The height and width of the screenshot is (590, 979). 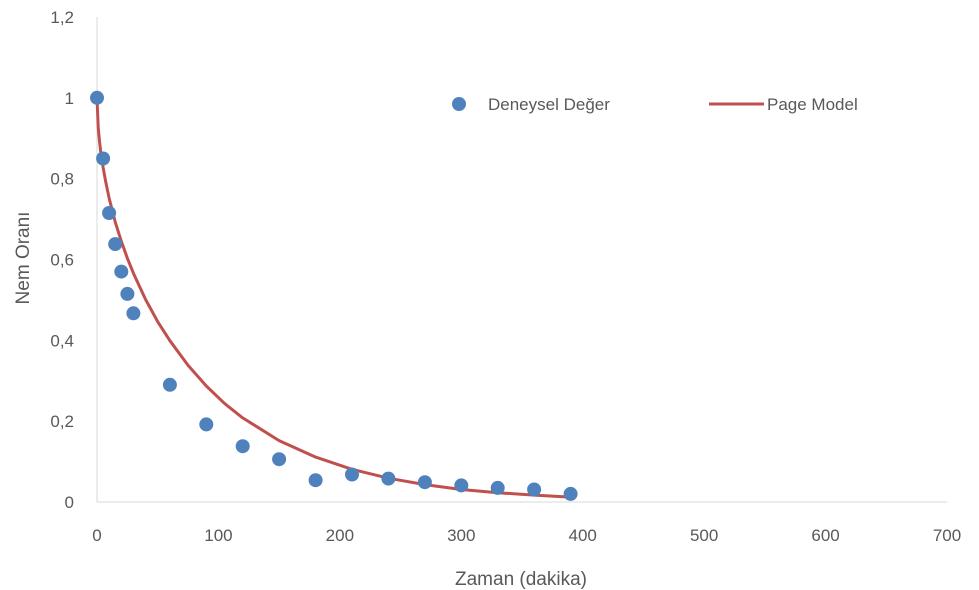 I want to click on y-tick-label: 0,2, so click(x=62, y=421).